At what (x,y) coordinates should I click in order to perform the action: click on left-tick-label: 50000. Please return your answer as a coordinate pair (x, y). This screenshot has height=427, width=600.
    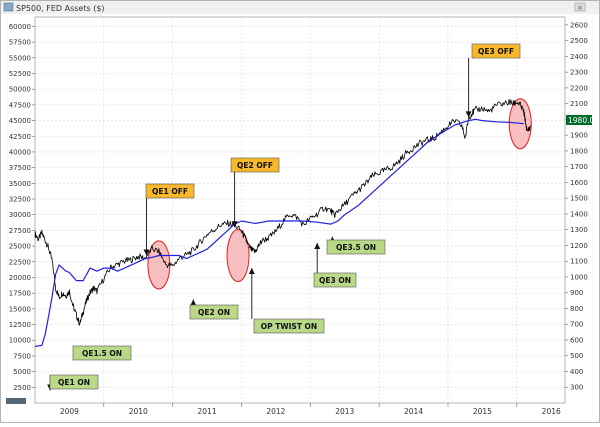
    Looking at the image, I should click on (20, 90).